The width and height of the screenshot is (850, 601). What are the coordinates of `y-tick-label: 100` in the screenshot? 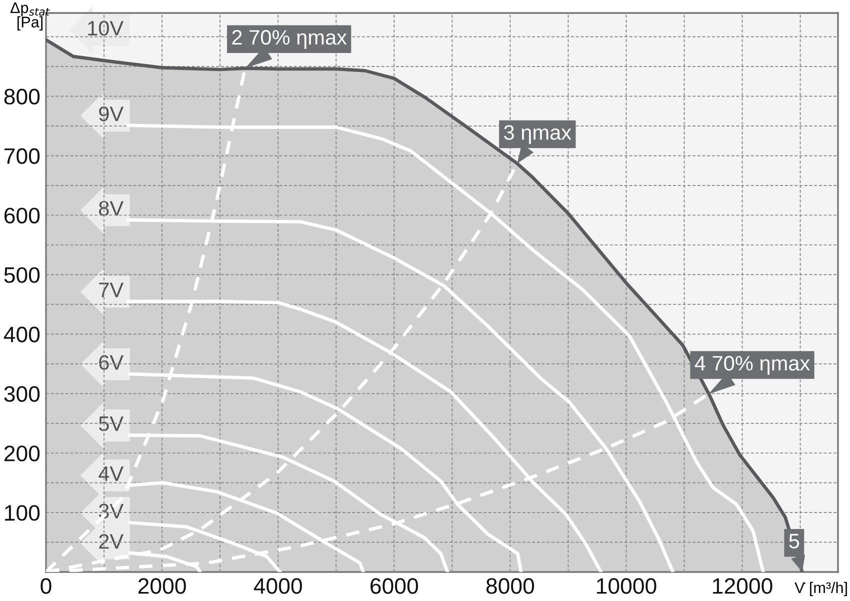 It's located at (22, 513).